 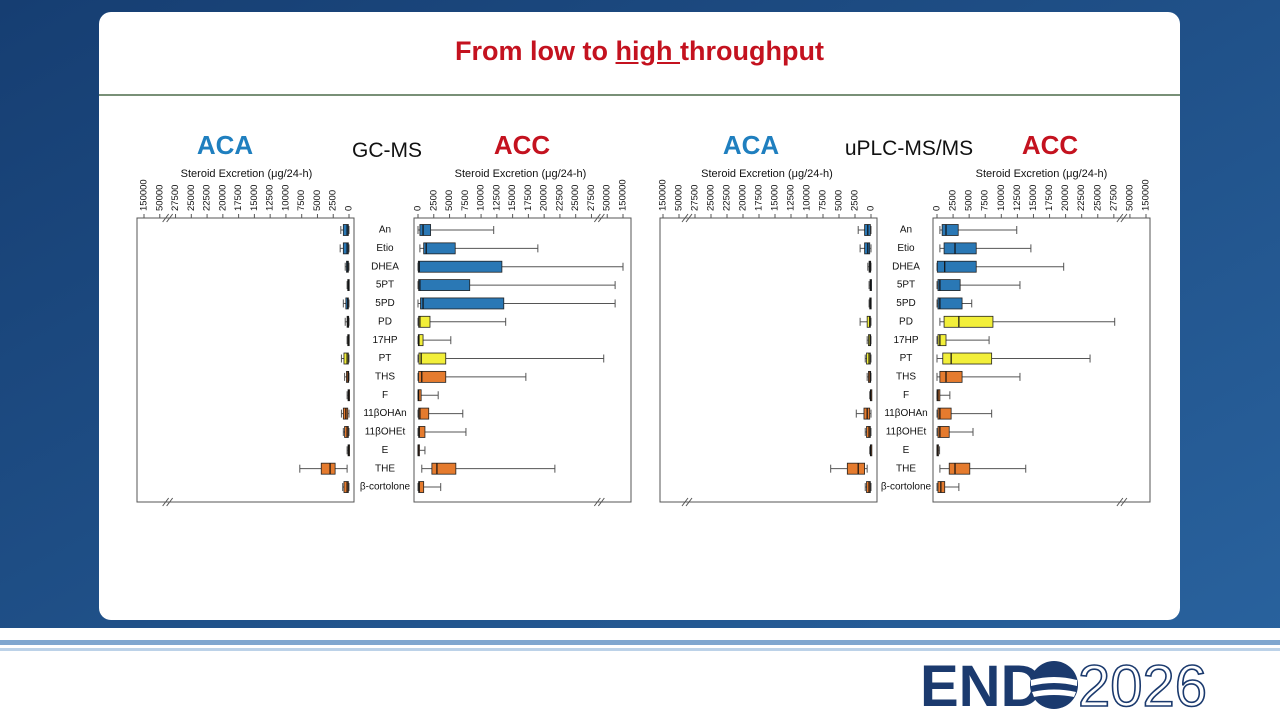 What do you see at coordinates (906, 248) in the screenshot?
I see `category-label: Etio` at bounding box center [906, 248].